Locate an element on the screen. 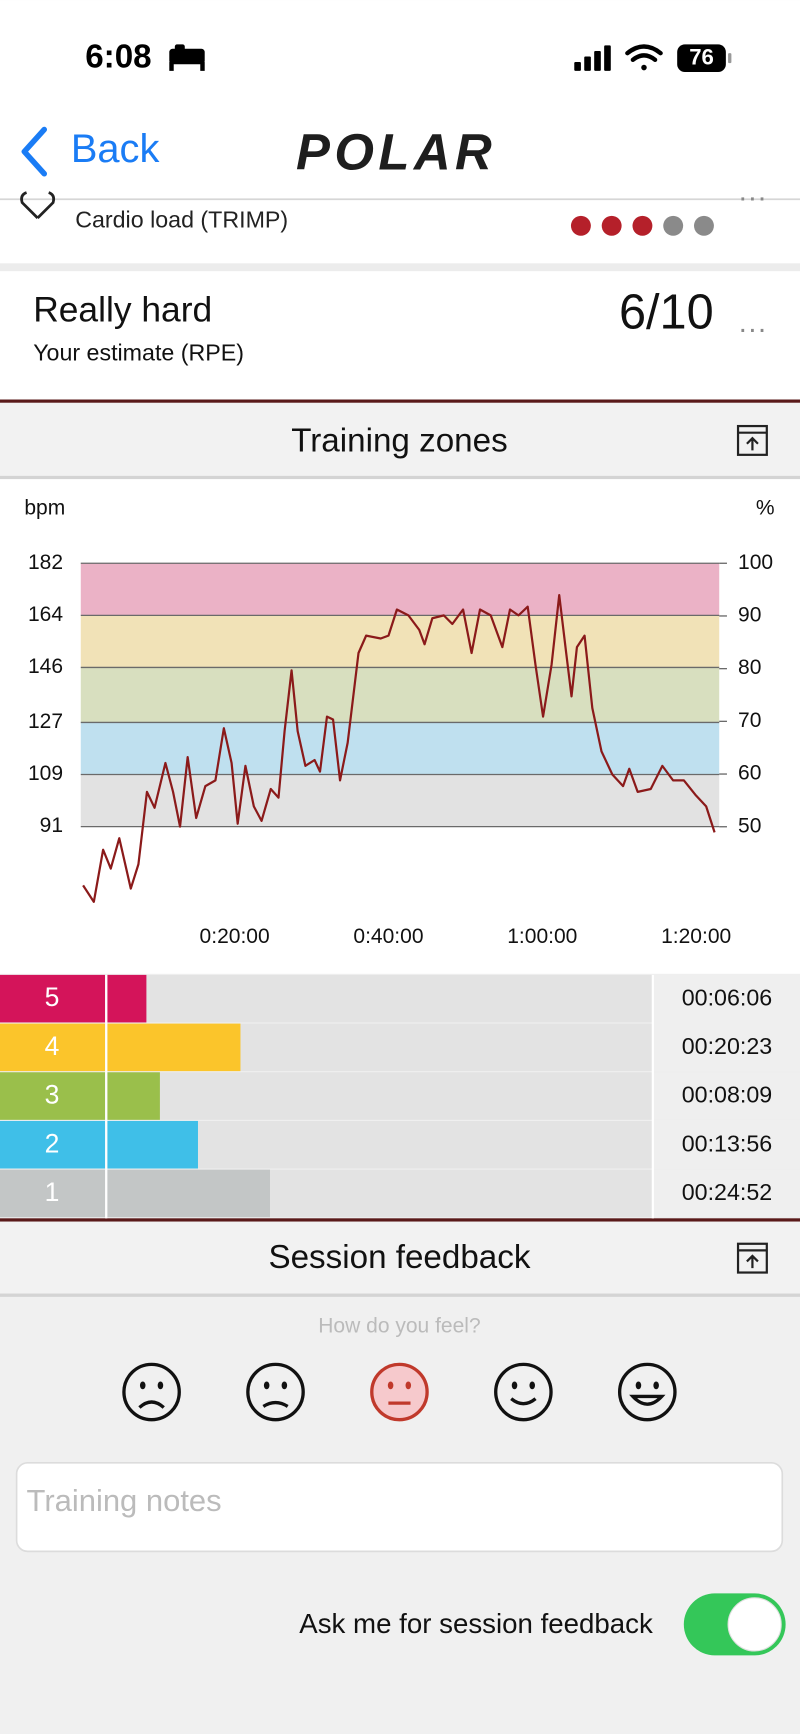  section-title: Training zones is located at coordinates (399, 440).